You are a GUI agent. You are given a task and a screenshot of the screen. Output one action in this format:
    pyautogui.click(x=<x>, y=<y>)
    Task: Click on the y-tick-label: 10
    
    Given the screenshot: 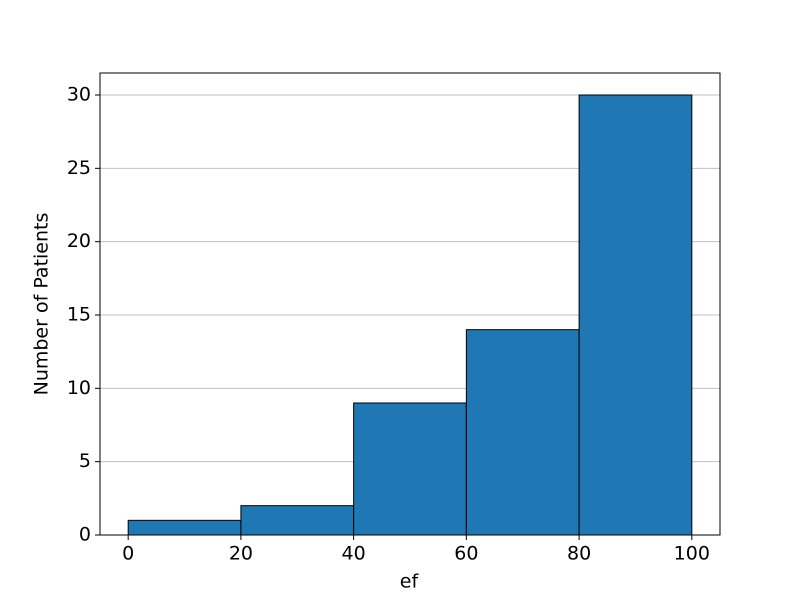 What is the action you would take?
    pyautogui.click(x=79, y=388)
    